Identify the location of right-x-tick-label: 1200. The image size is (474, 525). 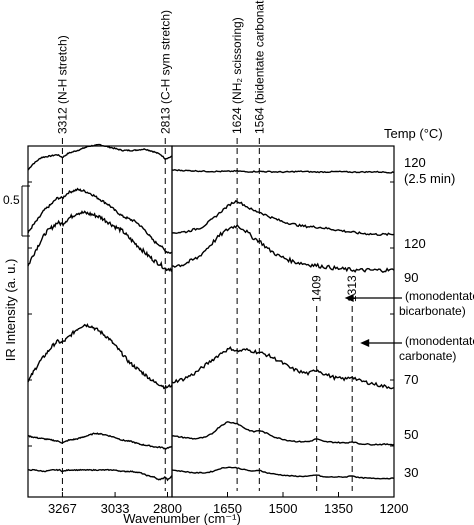
(394, 508).